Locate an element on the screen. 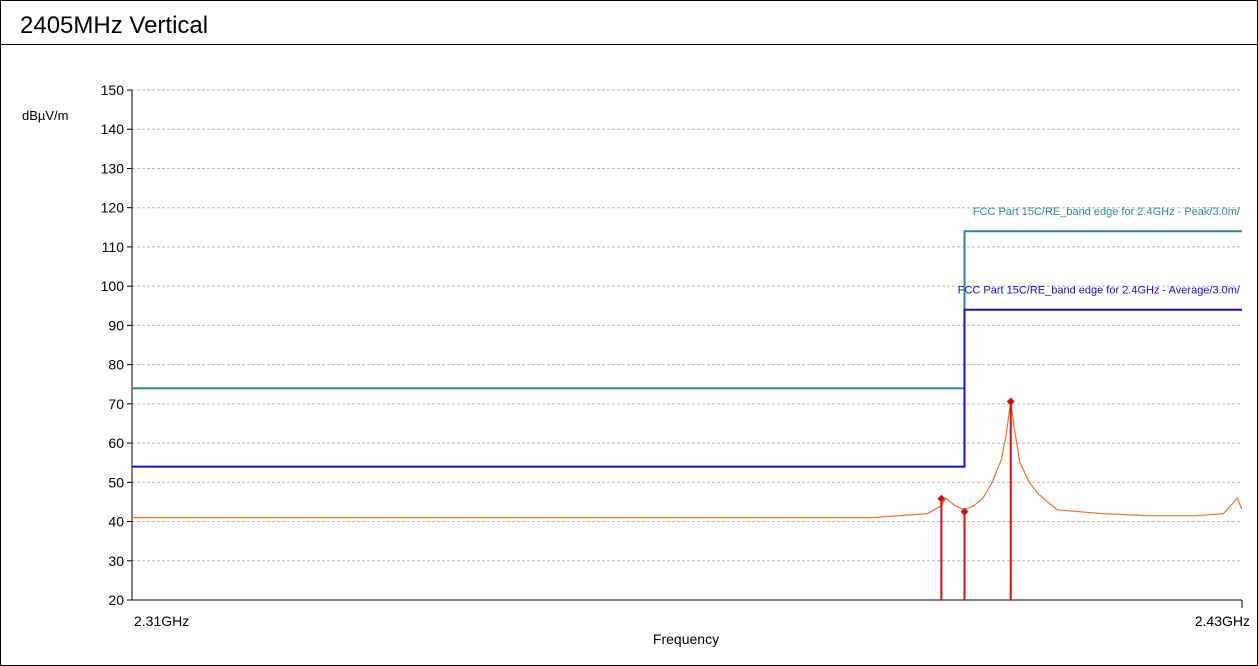  y-tick-label: 100 is located at coordinates (113, 286).